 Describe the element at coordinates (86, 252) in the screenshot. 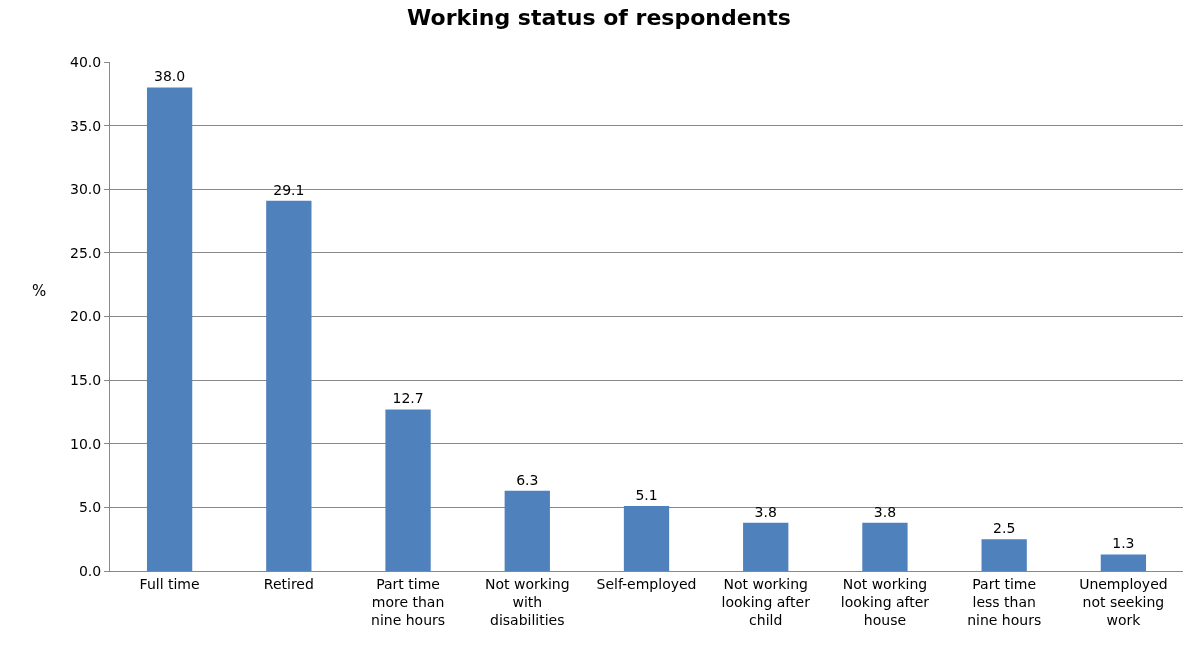

I see `y-tick-label: 25.0` at that location.